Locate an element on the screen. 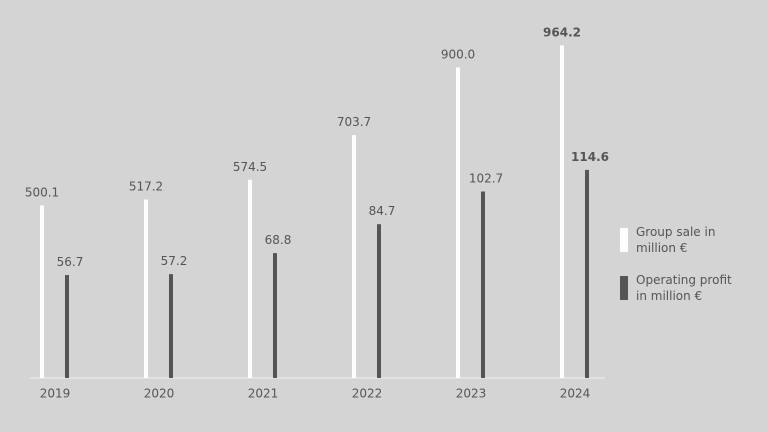 The height and width of the screenshot is (432, 768). x-tick-label: 2019 is located at coordinates (55, 394).